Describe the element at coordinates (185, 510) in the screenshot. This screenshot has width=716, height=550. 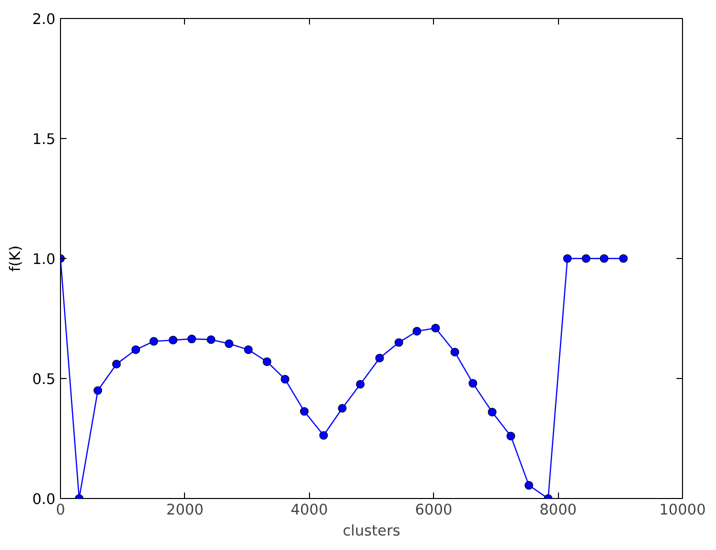
I see `x-tick-label: 2000` at that location.